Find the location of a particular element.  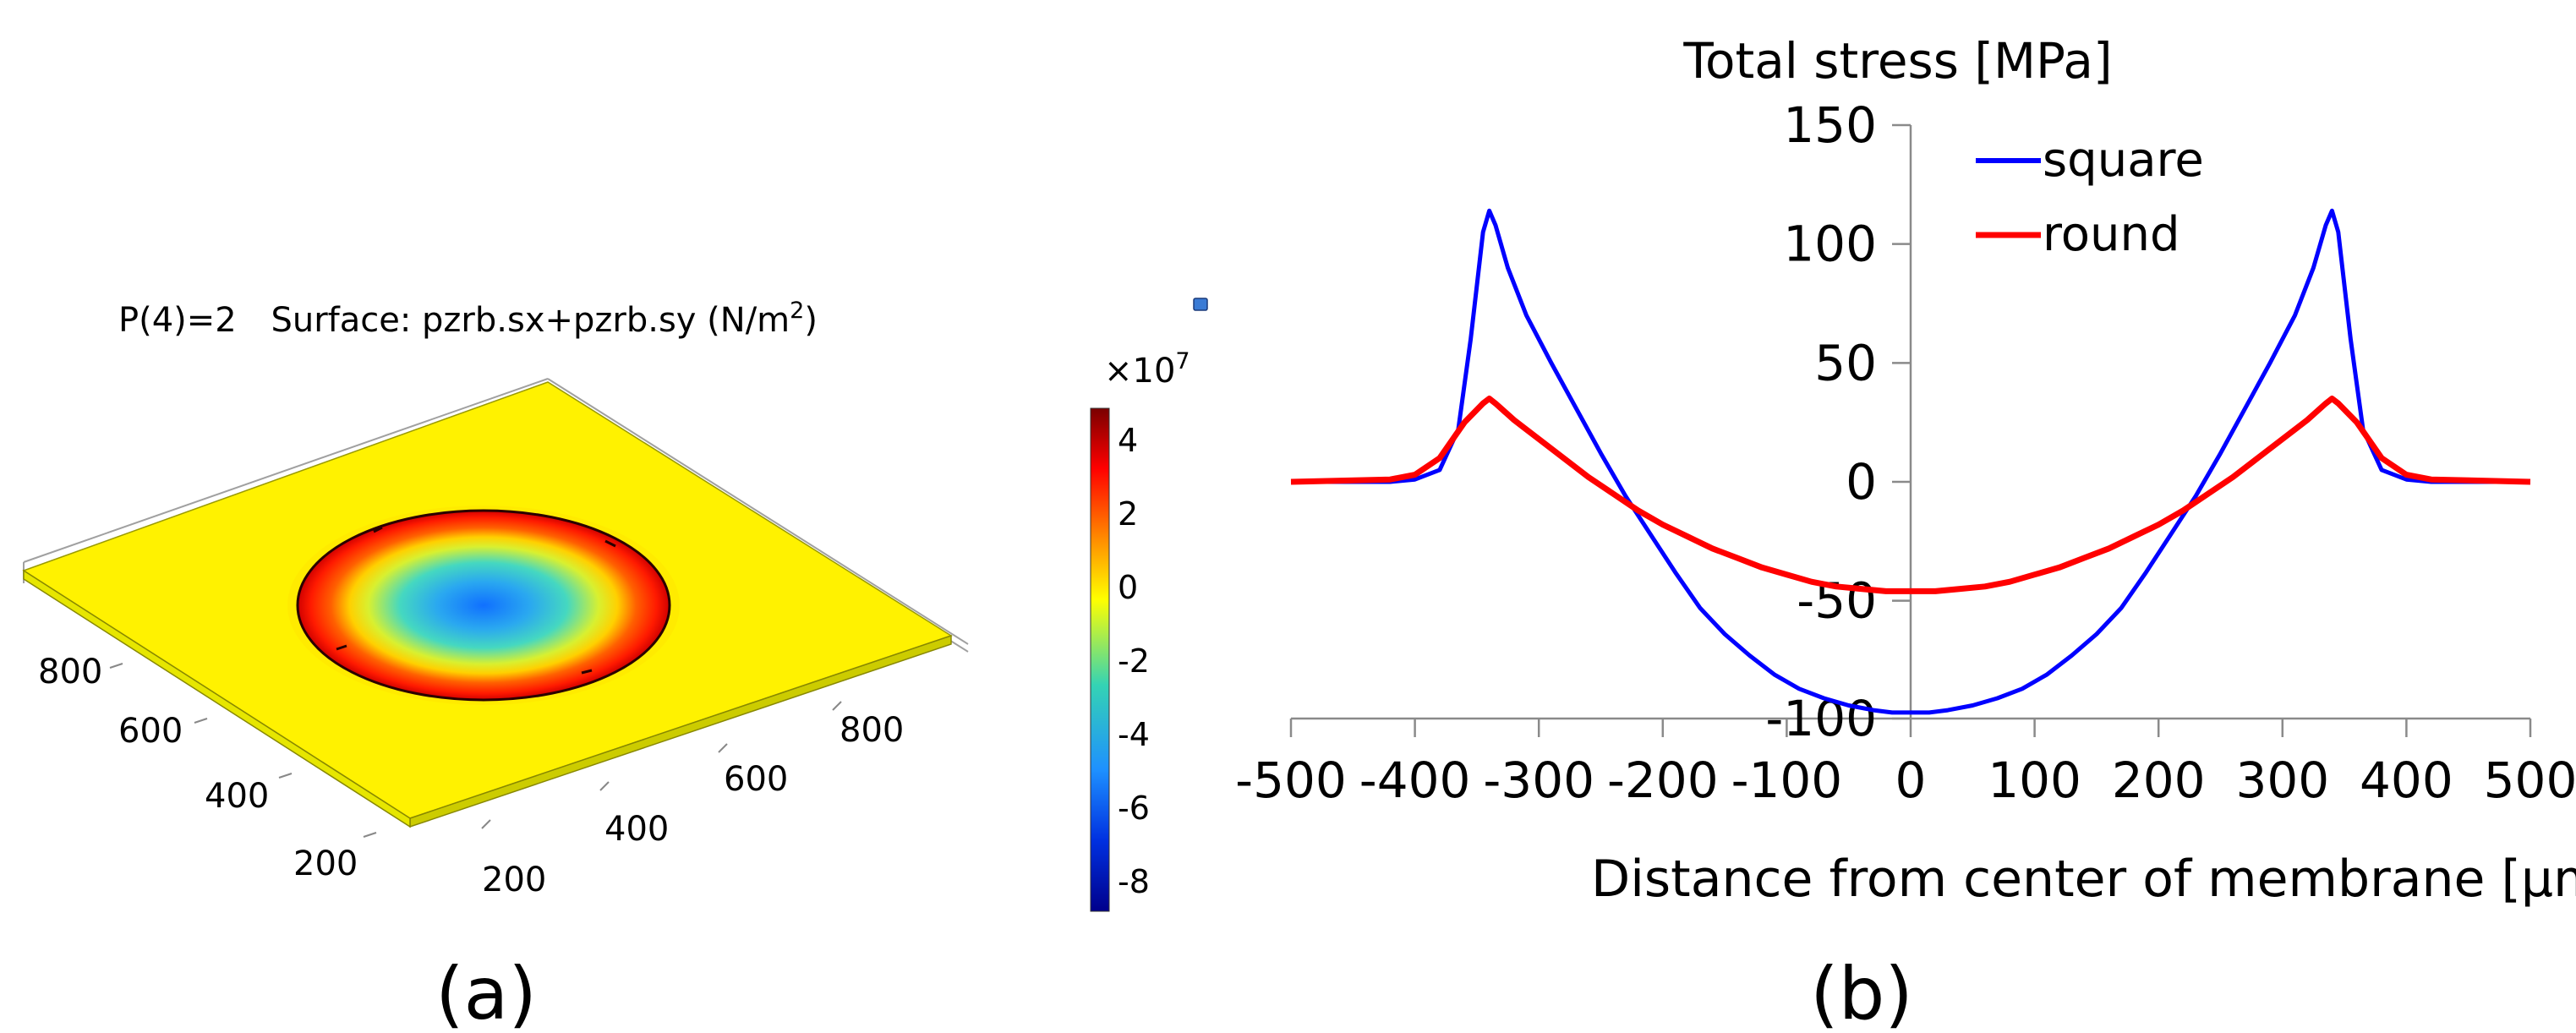

colorbar-tick: -2 is located at coordinates (1134, 661).